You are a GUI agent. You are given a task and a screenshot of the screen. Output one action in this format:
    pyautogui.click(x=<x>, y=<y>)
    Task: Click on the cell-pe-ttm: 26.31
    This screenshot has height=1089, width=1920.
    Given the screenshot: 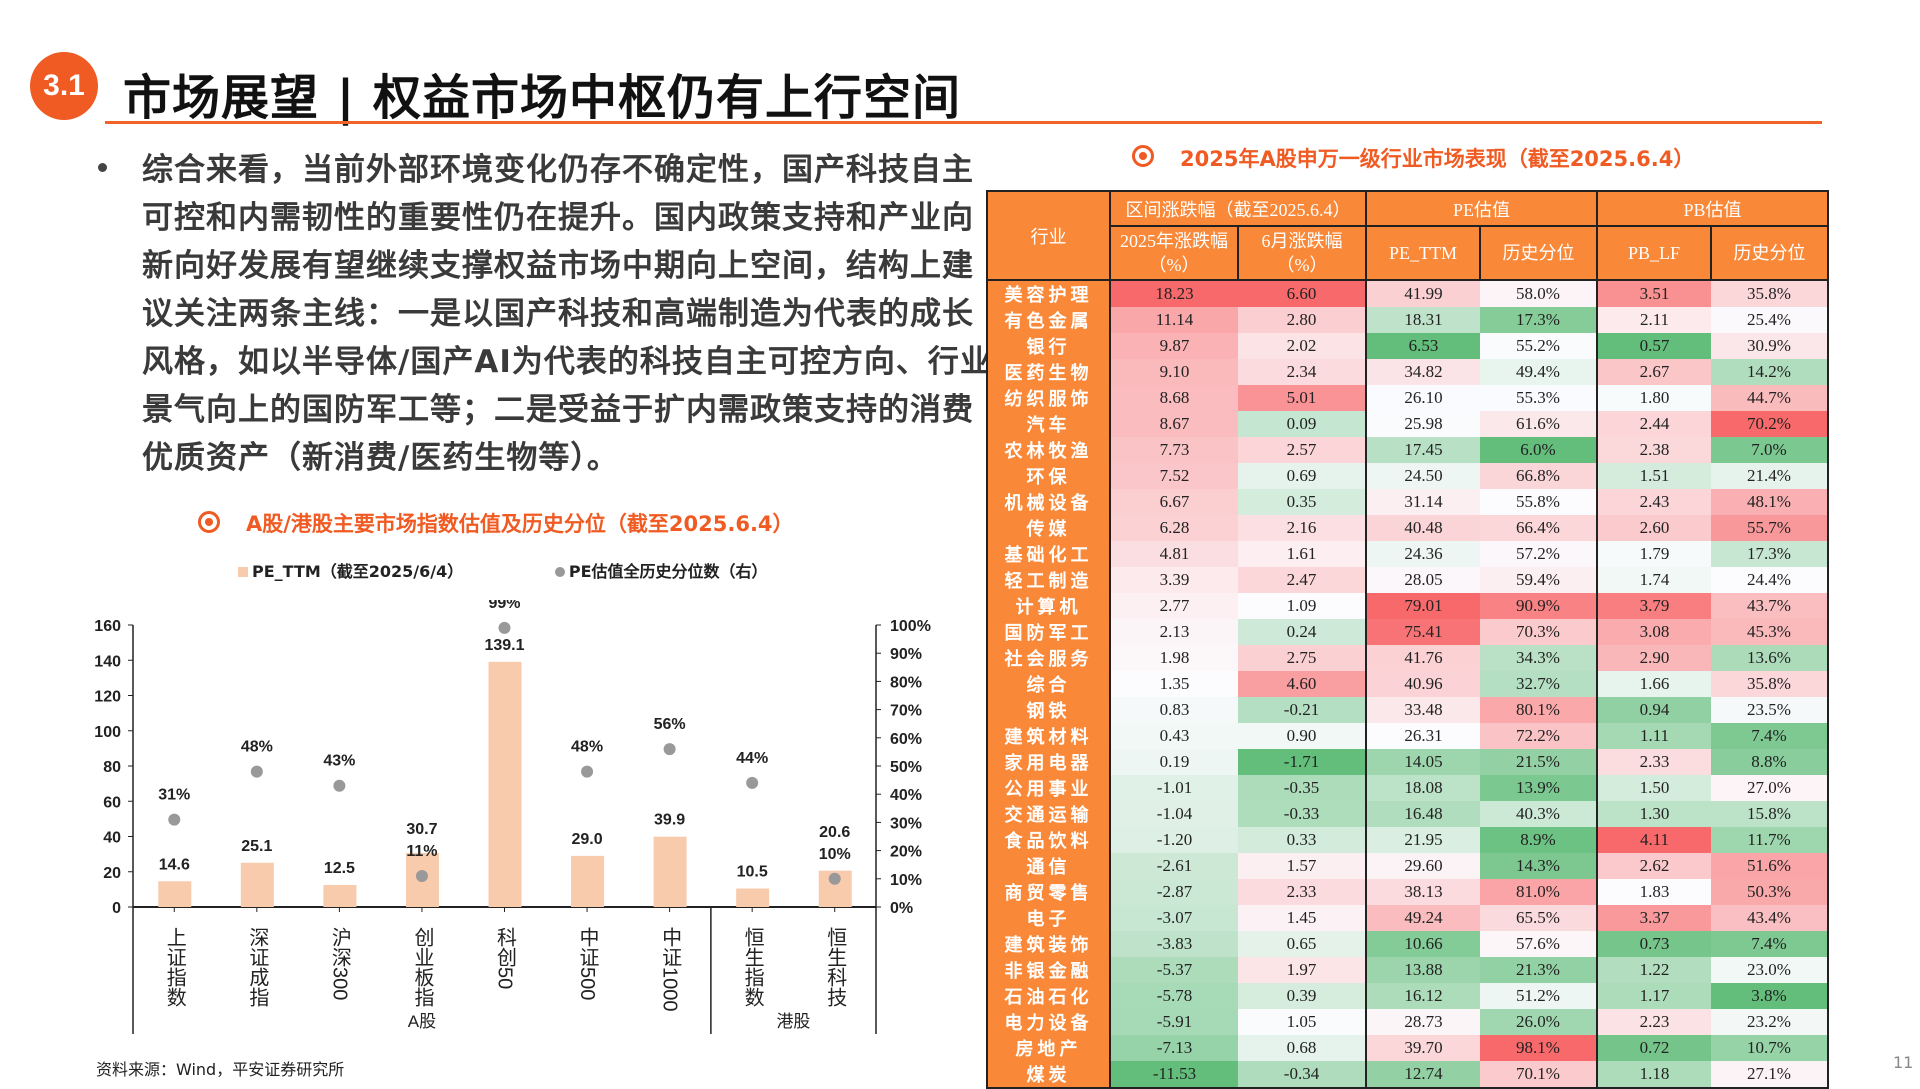 What is the action you would take?
    pyautogui.click(x=1423, y=736)
    